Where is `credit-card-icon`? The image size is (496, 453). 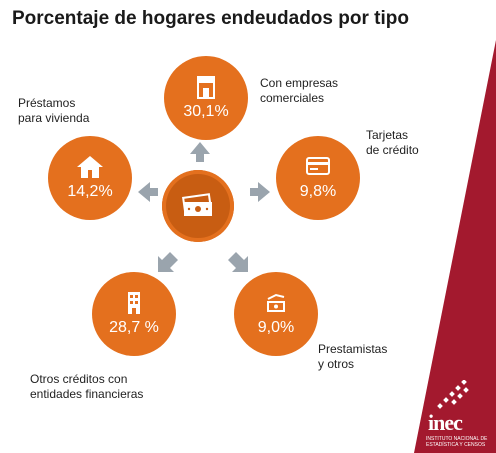
credit-card-icon is located at coordinates (318, 166).